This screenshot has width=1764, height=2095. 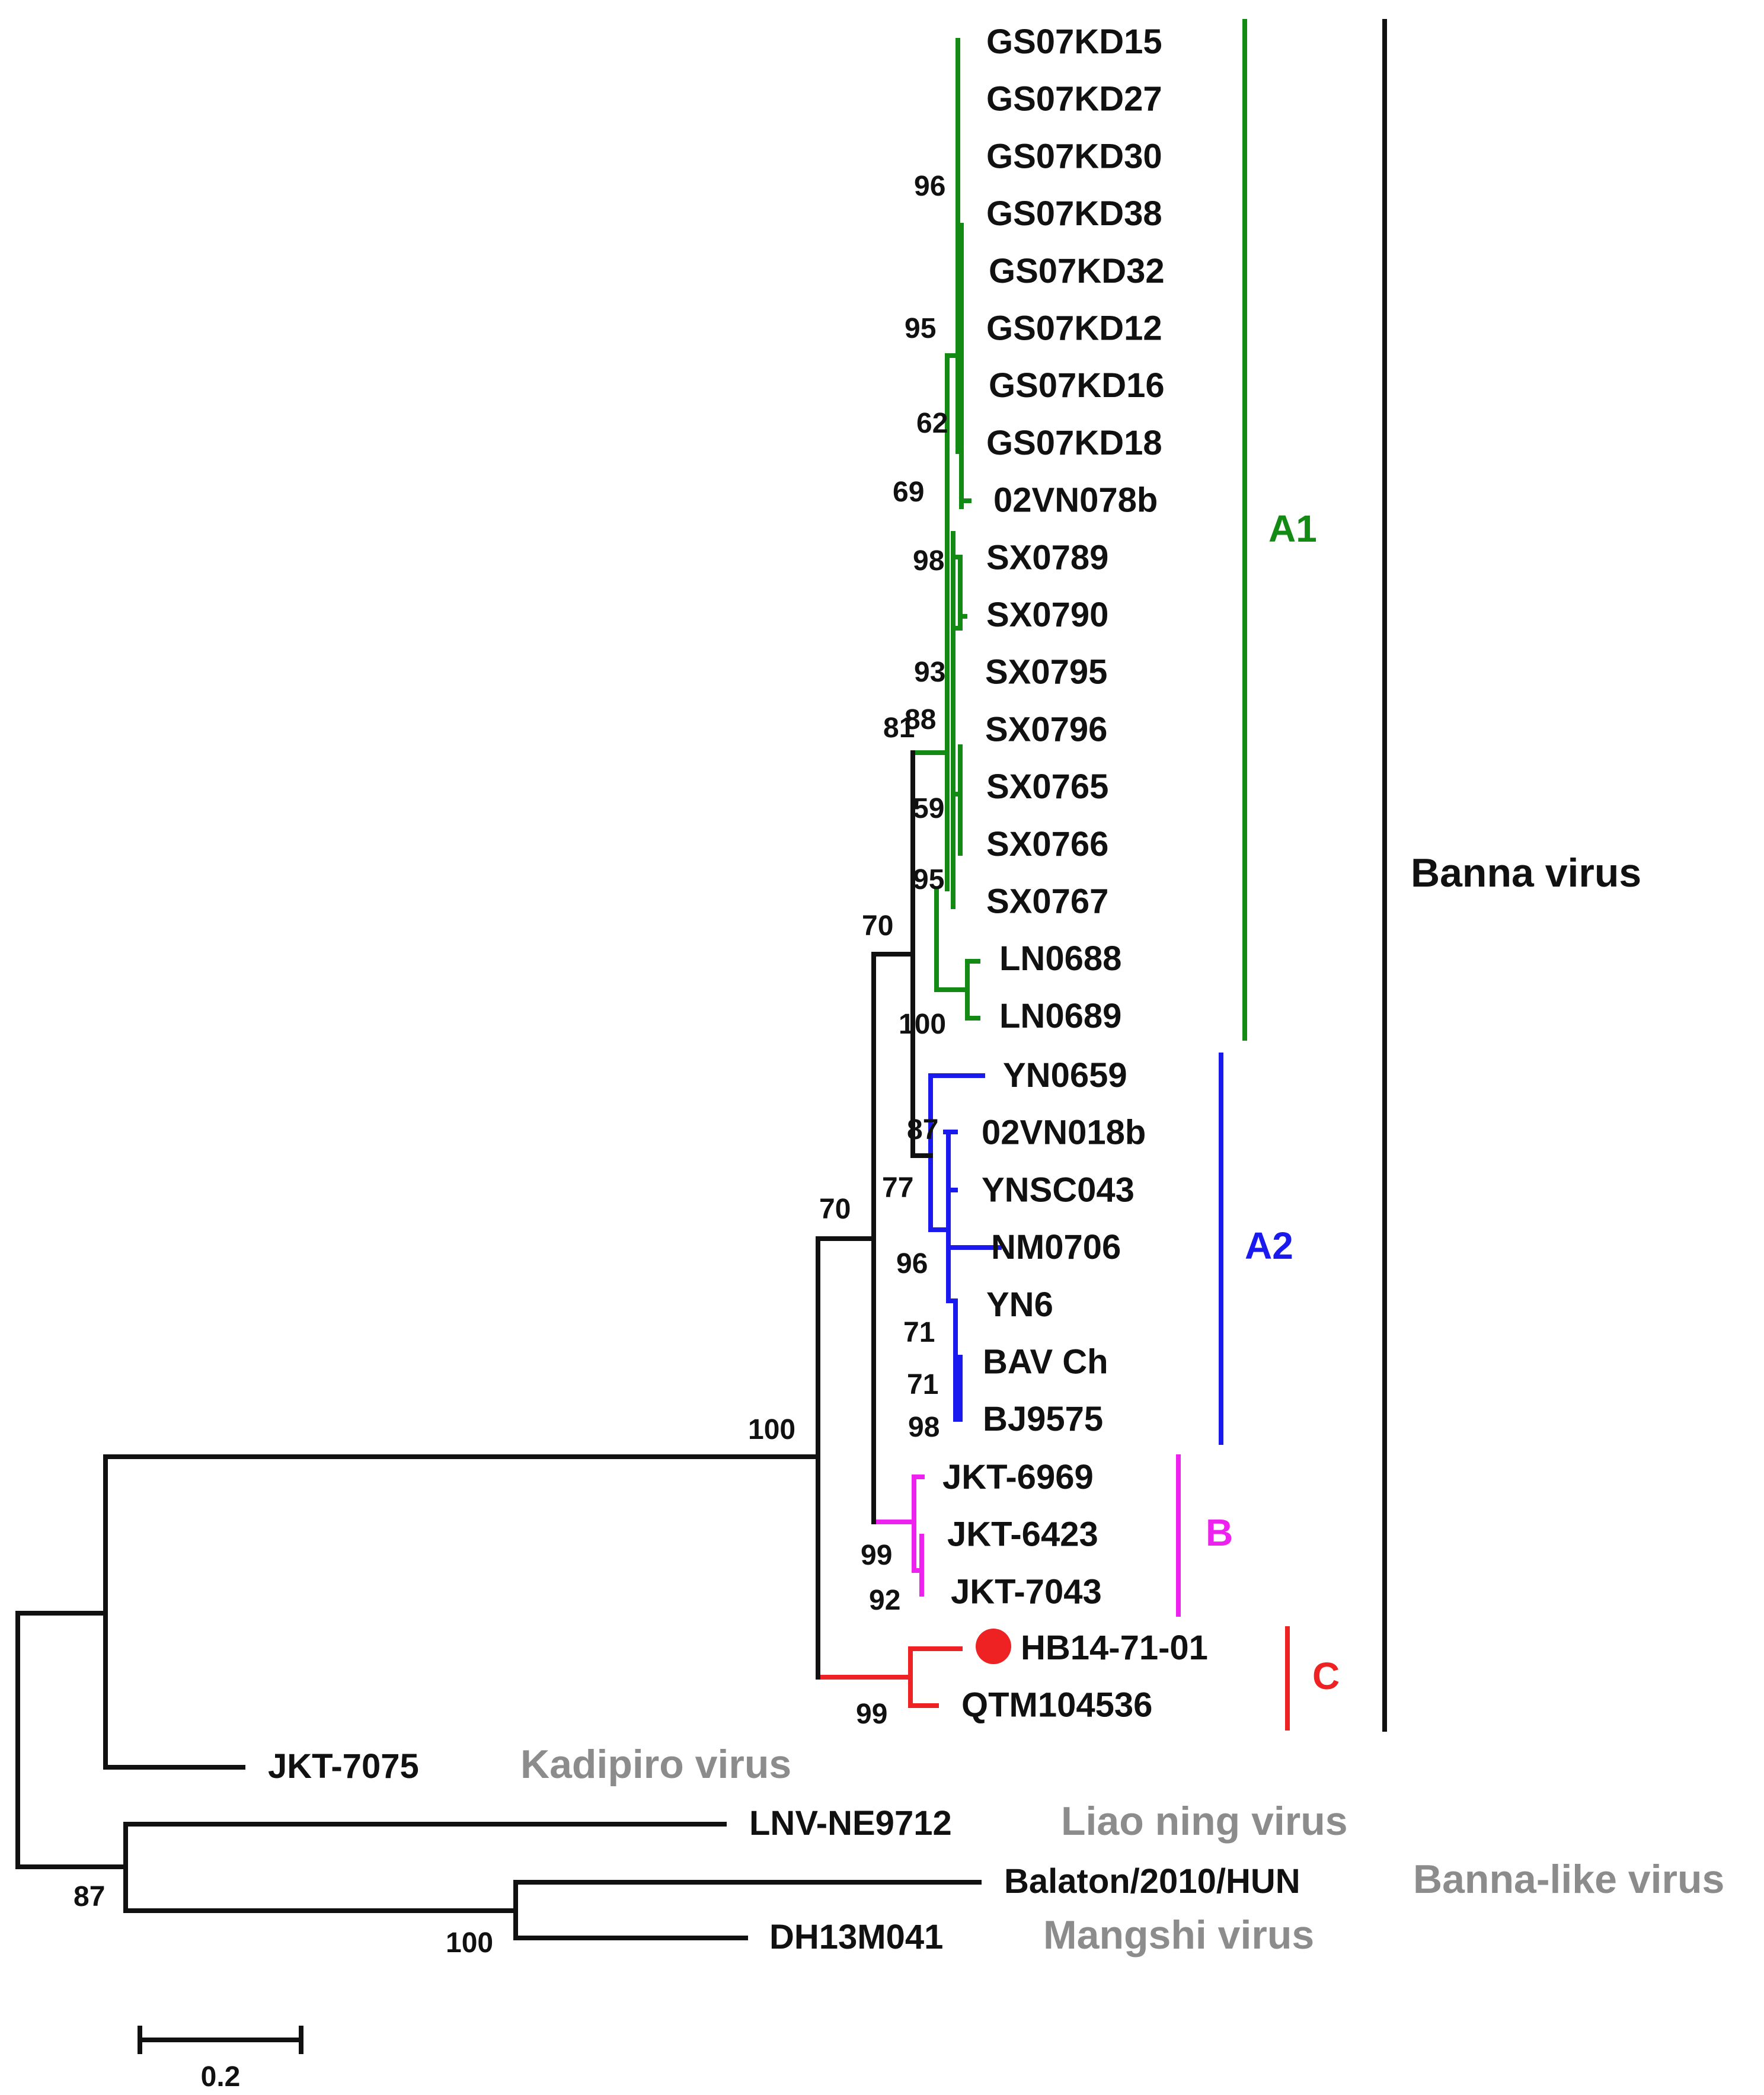 I want to click on taxon-label: QTM104536, so click(x=1057, y=1706).